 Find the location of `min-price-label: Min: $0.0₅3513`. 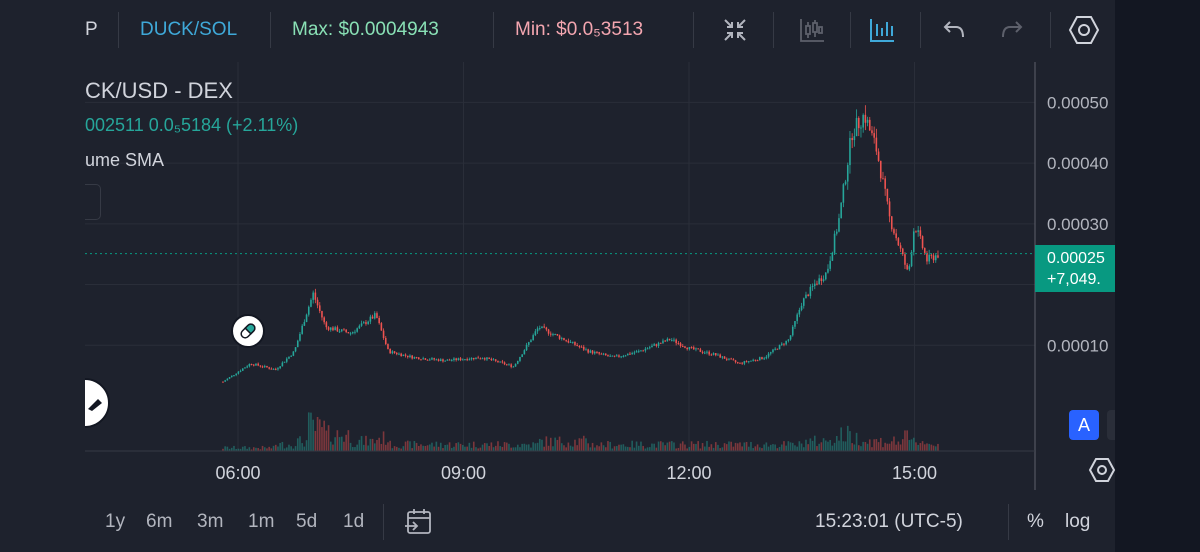

min-price-label: Min: $0.0₅3513 is located at coordinates (579, 29).